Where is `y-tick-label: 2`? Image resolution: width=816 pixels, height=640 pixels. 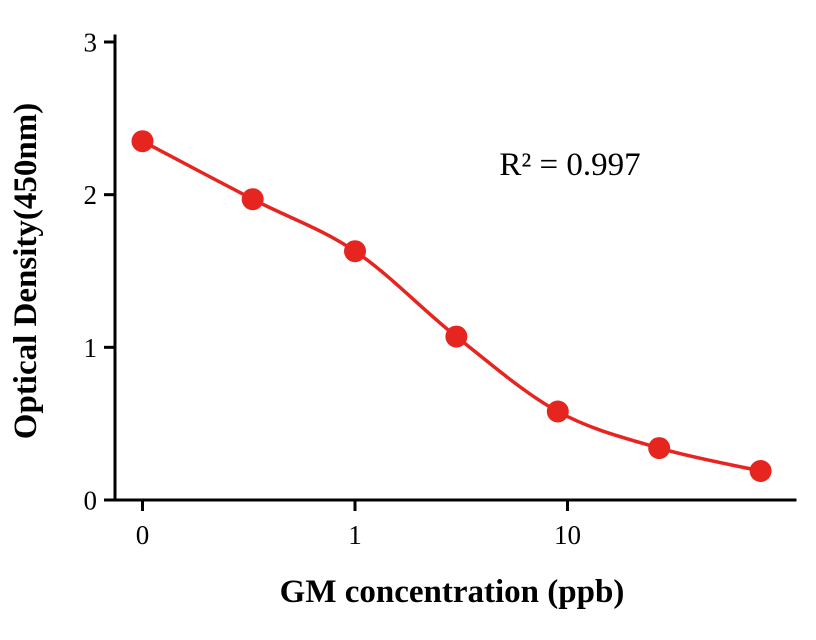
y-tick-label: 2 is located at coordinates (91, 195).